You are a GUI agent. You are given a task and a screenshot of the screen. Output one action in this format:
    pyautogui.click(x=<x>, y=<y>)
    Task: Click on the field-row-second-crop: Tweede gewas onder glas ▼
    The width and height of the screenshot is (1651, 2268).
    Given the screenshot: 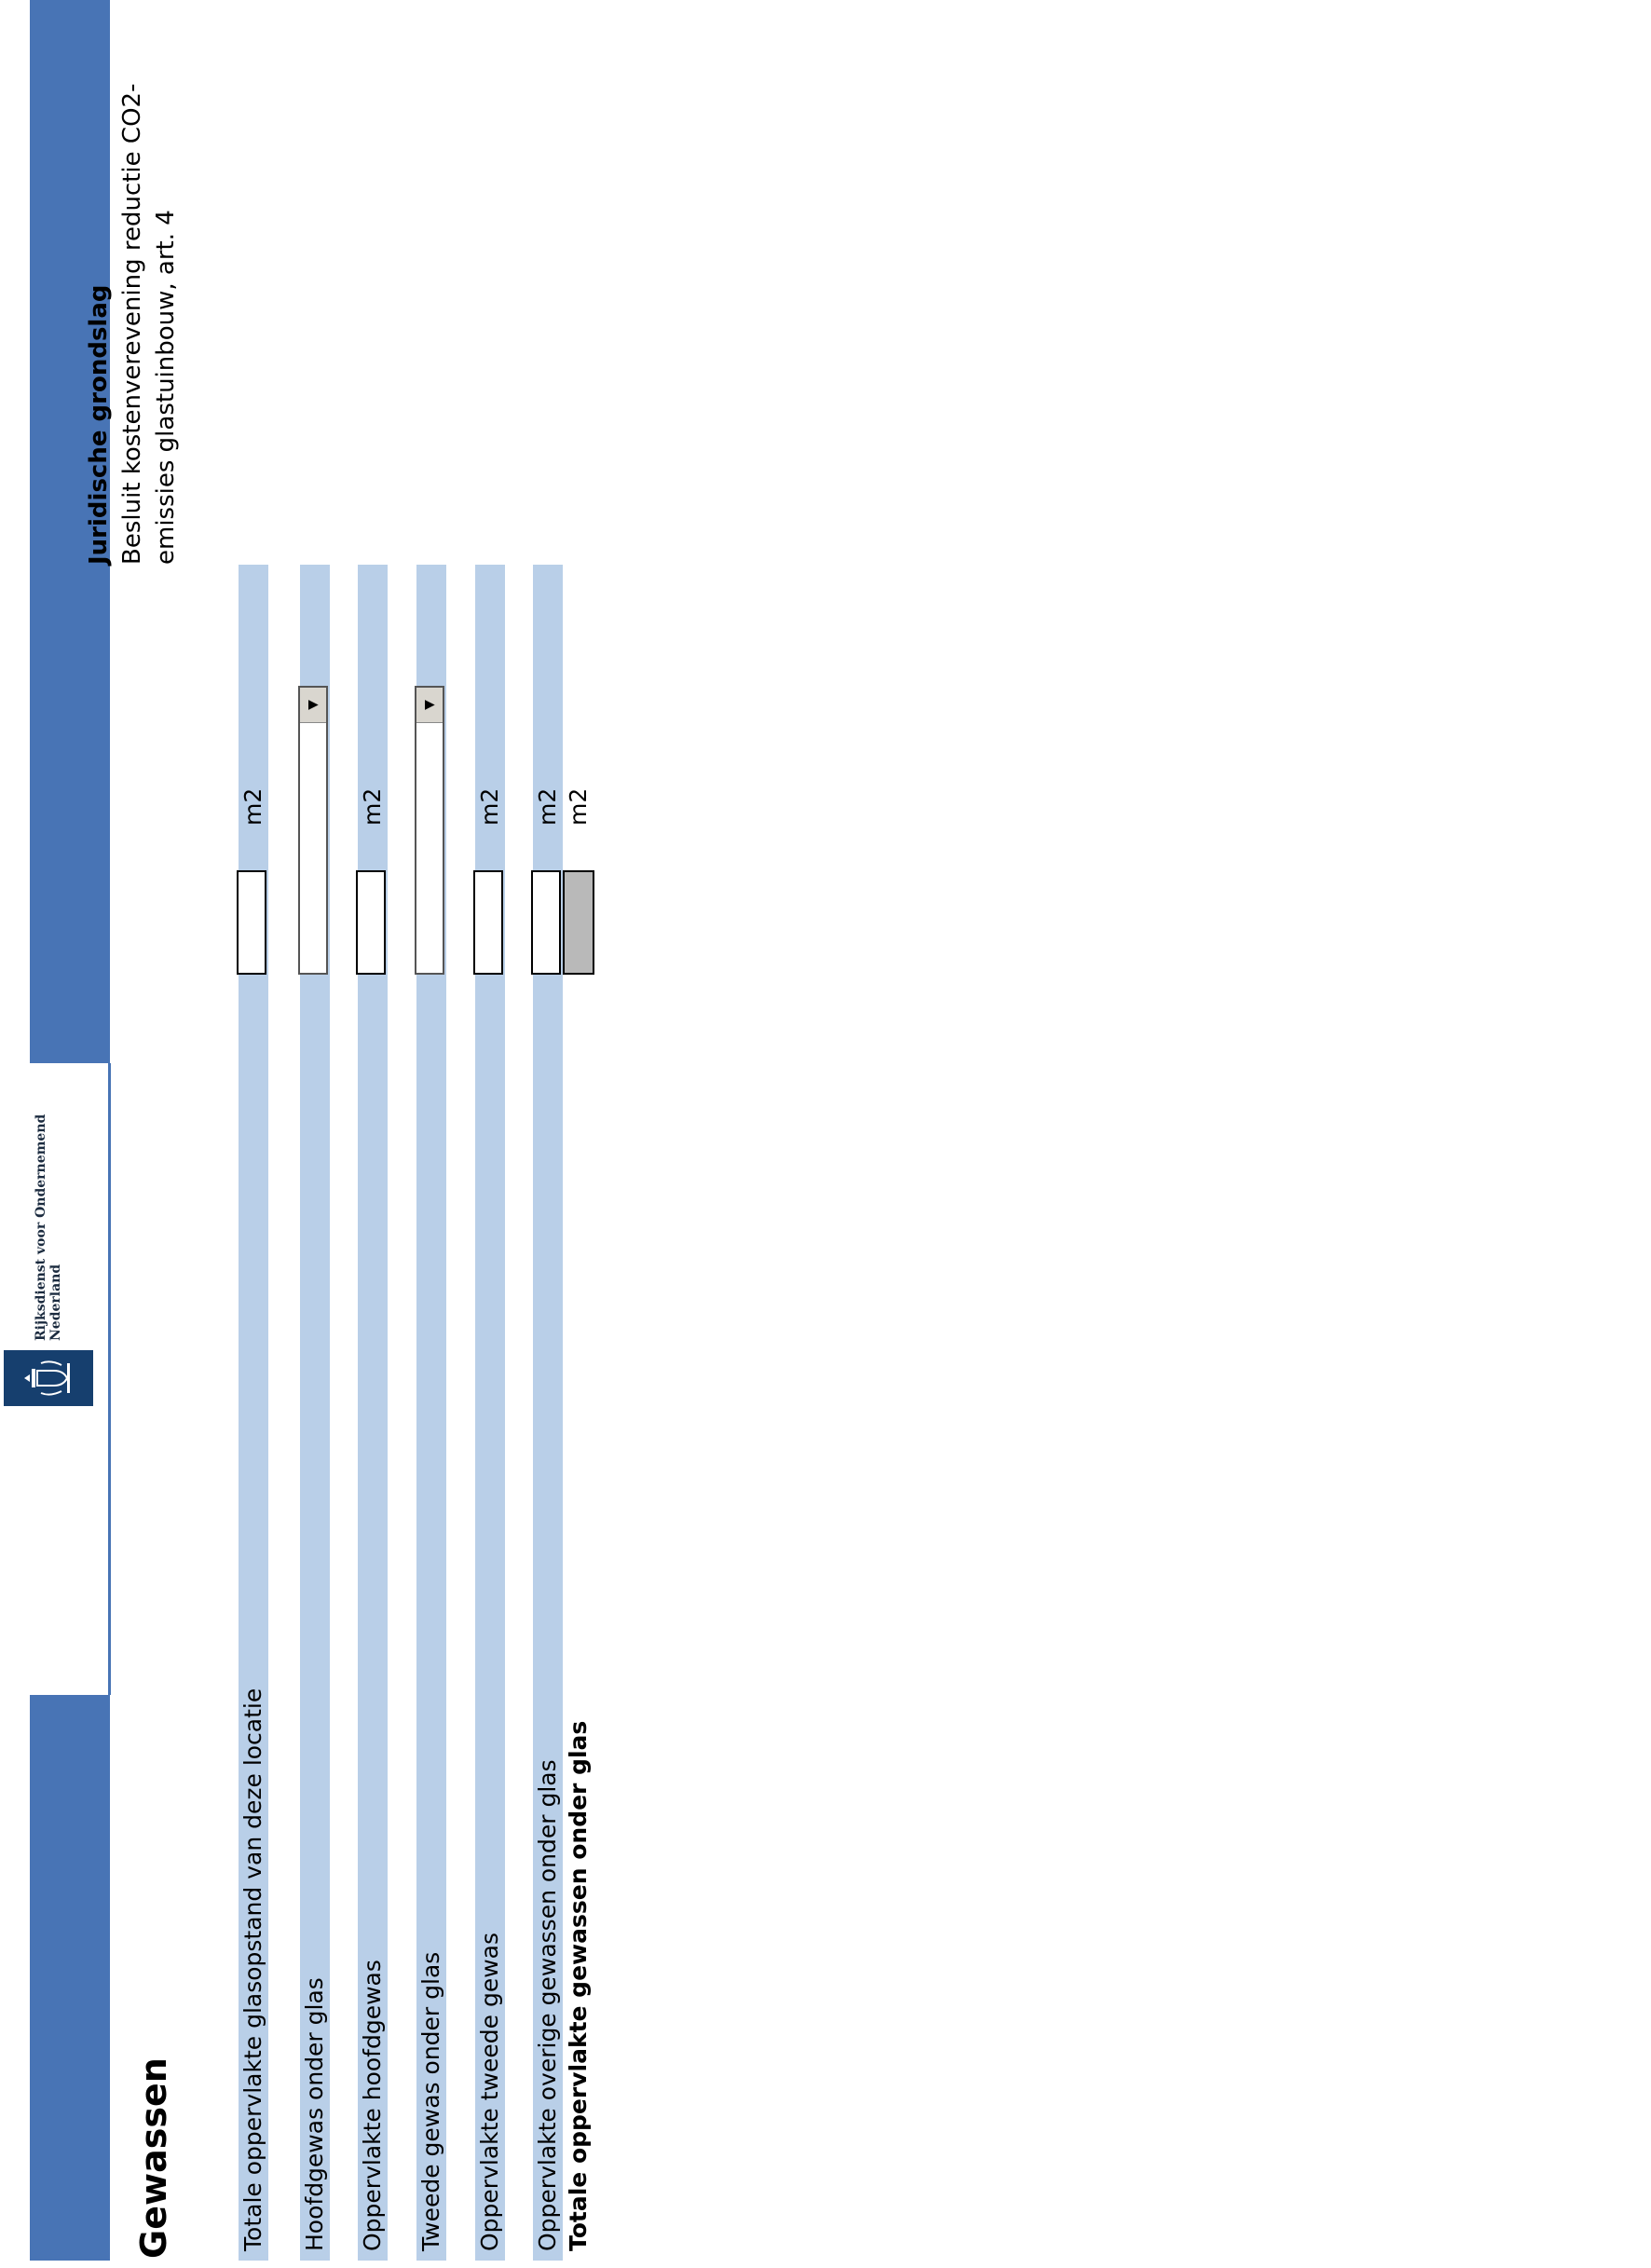 What is the action you would take?
    pyautogui.click(x=430, y=1413)
    